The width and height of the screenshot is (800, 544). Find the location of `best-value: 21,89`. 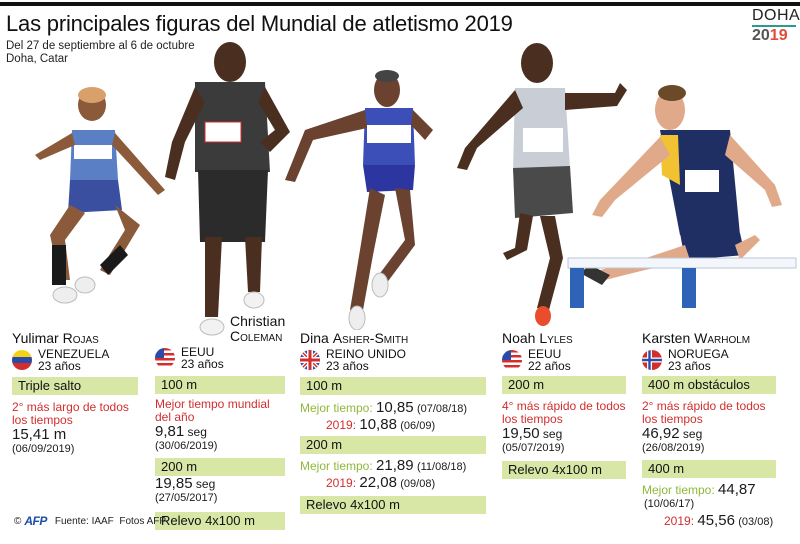

best-value: 21,89 is located at coordinates (395, 465).